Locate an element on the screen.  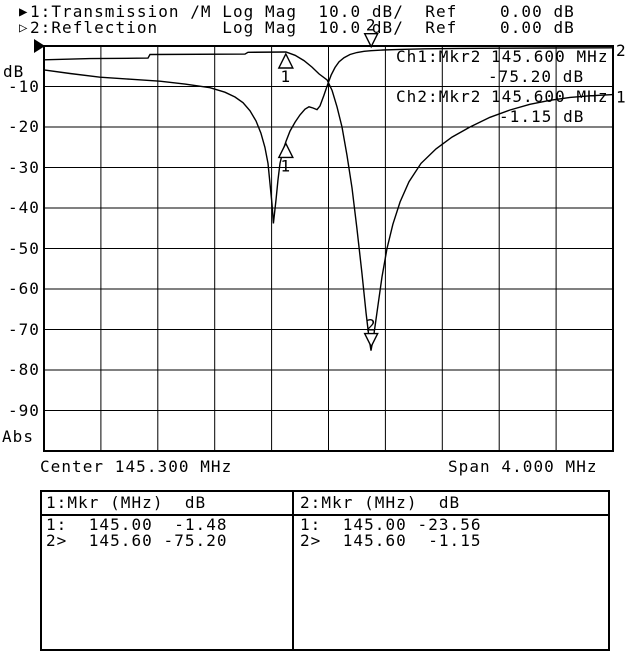
marker-table-ch1-row2: 2> 145.60 -75.20 is located at coordinates (137, 540).